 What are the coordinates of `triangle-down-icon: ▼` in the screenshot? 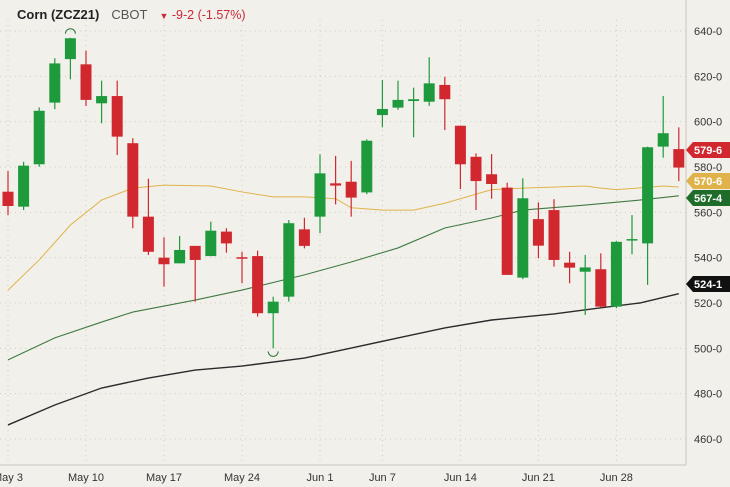 It's located at (164, 16).